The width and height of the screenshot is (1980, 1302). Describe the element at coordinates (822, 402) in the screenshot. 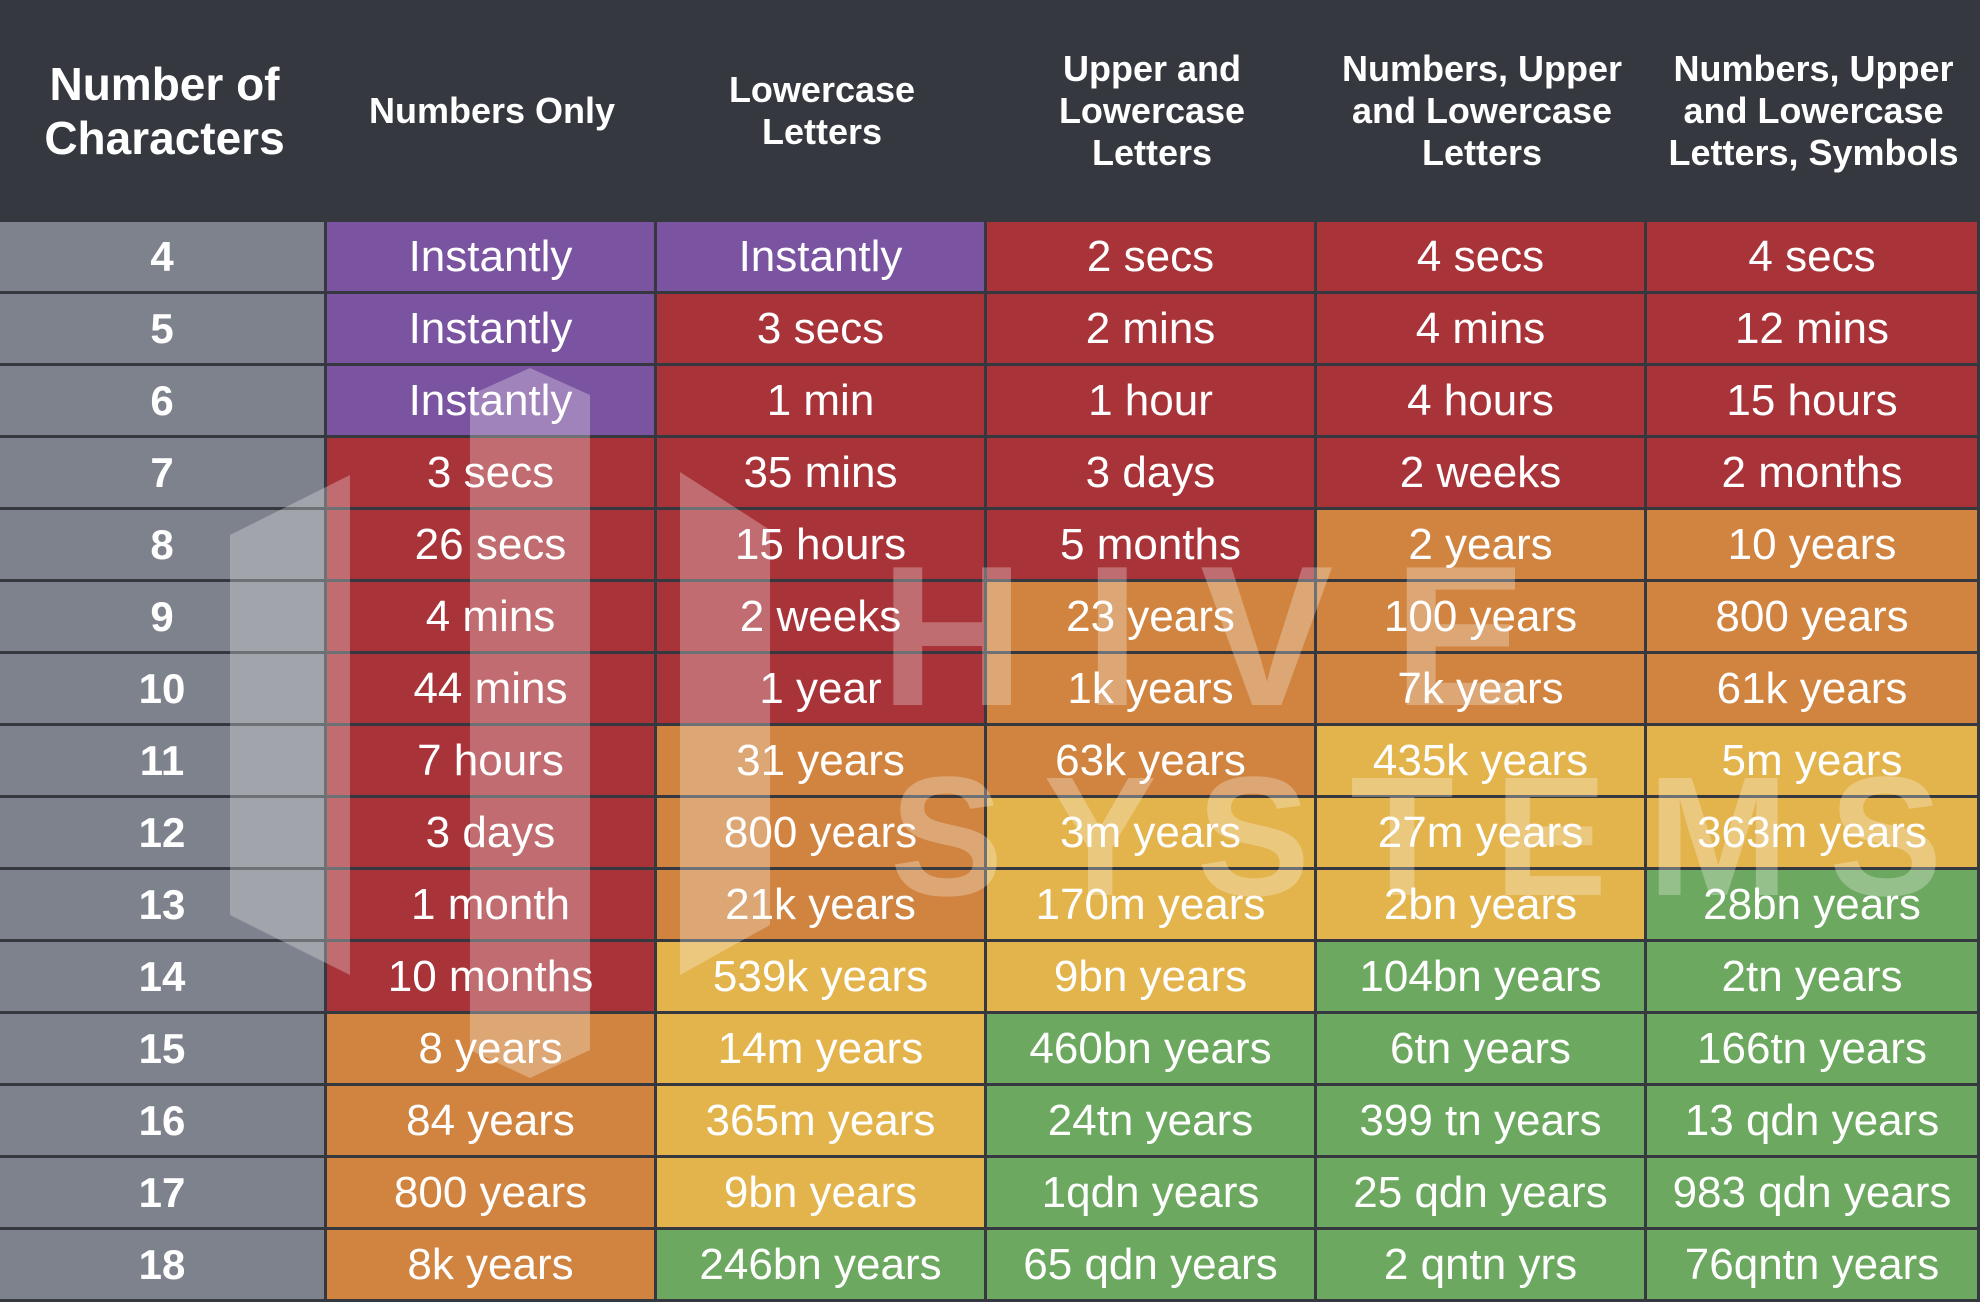

I see `table-cell: 1 min` at that location.